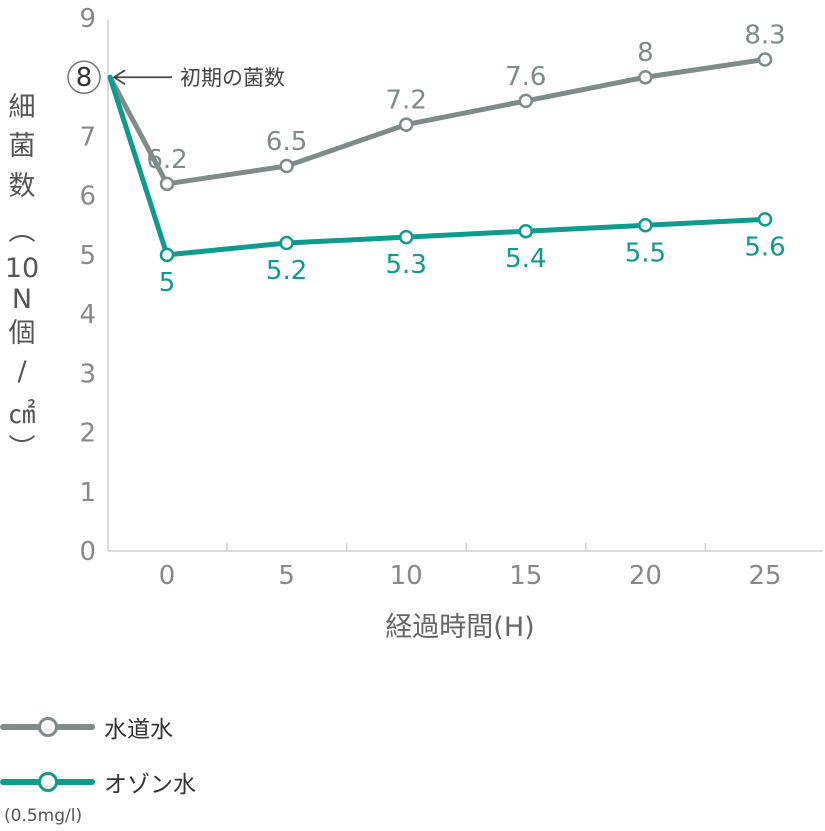 This screenshot has width=825, height=831. What do you see at coordinates (22, 107) in the screenshot?
I see `y-axis-label-char: 細` at bounding box center [22, 107].